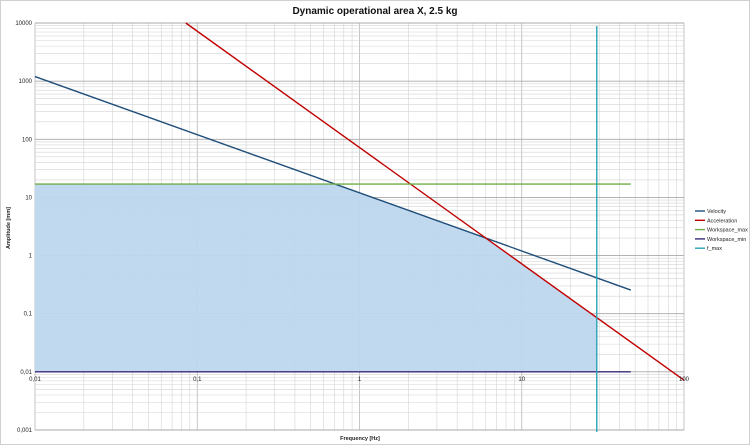 The image size is (750, 445). Describe the element at coordinates (374, 11) in the screenshot. I see `chart-title: Dynamic operational area X, 2.5 kg` at that location.